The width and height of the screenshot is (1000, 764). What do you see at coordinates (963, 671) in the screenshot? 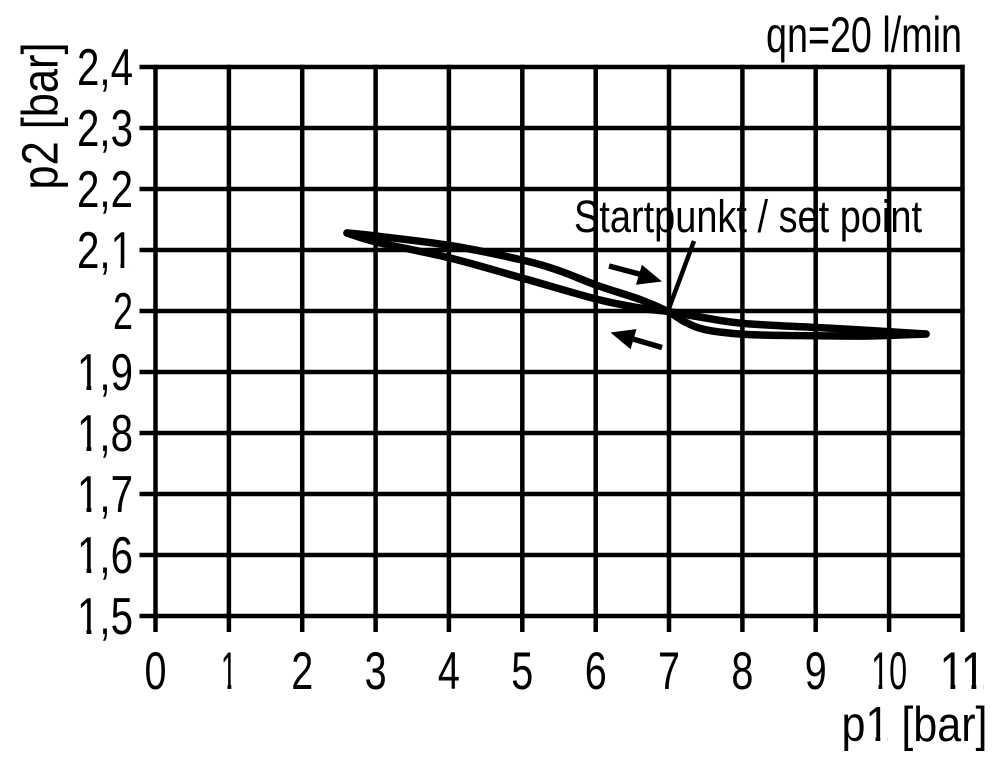
I see `svg-text: 11` at bounding box center [963, 671].